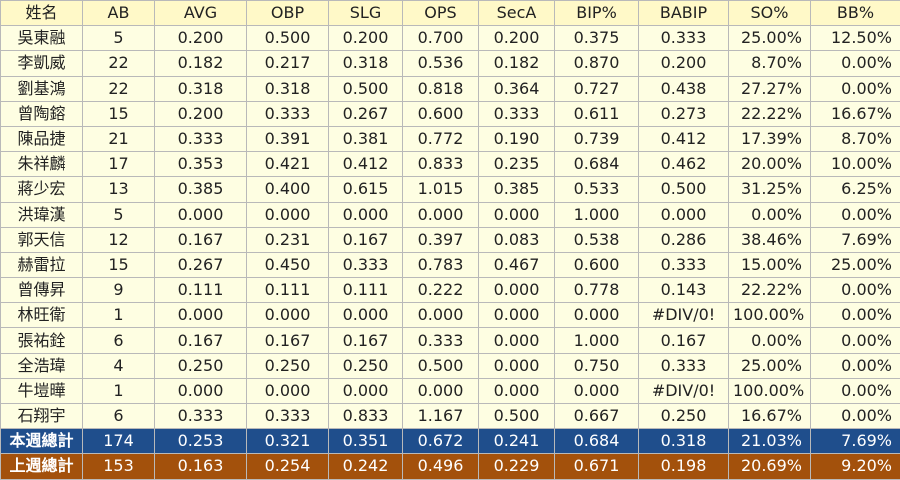 The width and height of the screenshot is (900, 480). Describe the element at coordinates (517, 441) in the screenshot. I see `cell-seca: 0.241` at that location.